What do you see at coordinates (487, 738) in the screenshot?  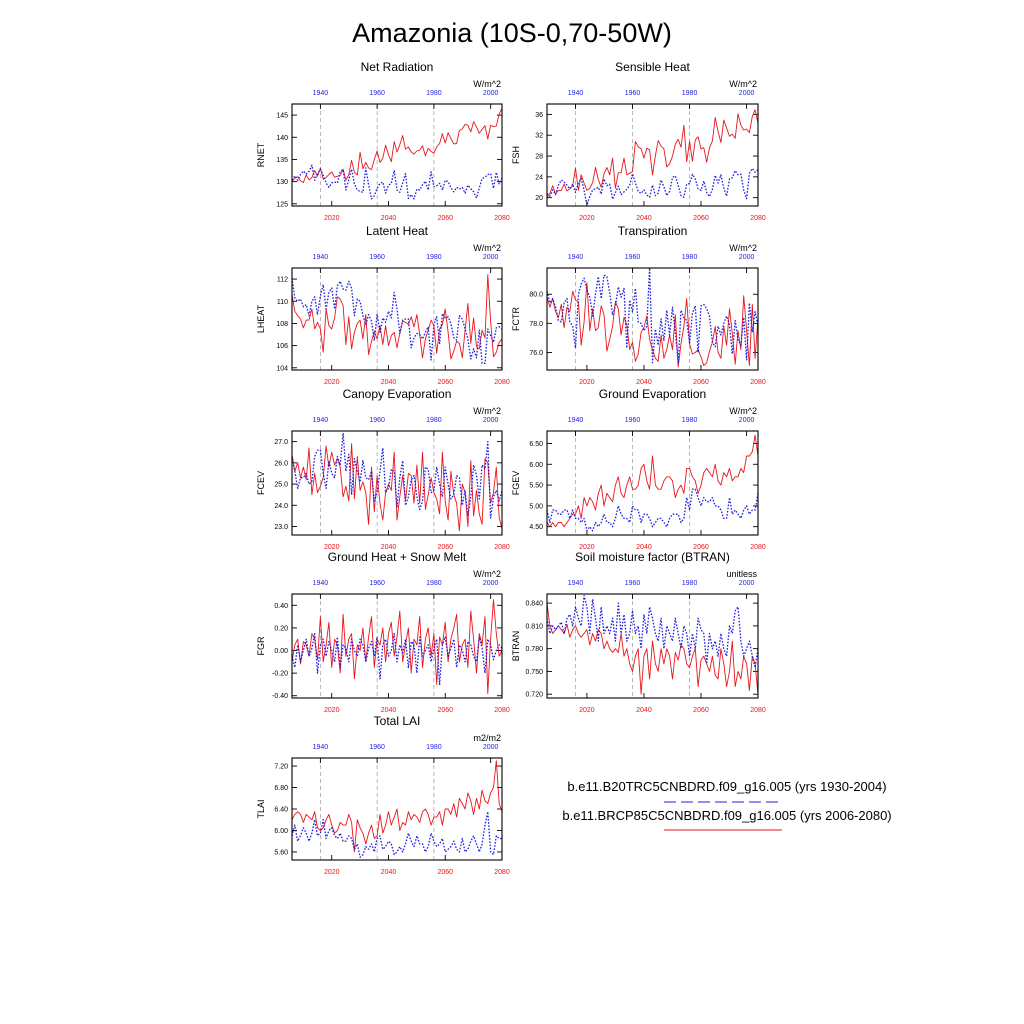 I see `units-label: m2/m2` at bounding box center [487, 738].